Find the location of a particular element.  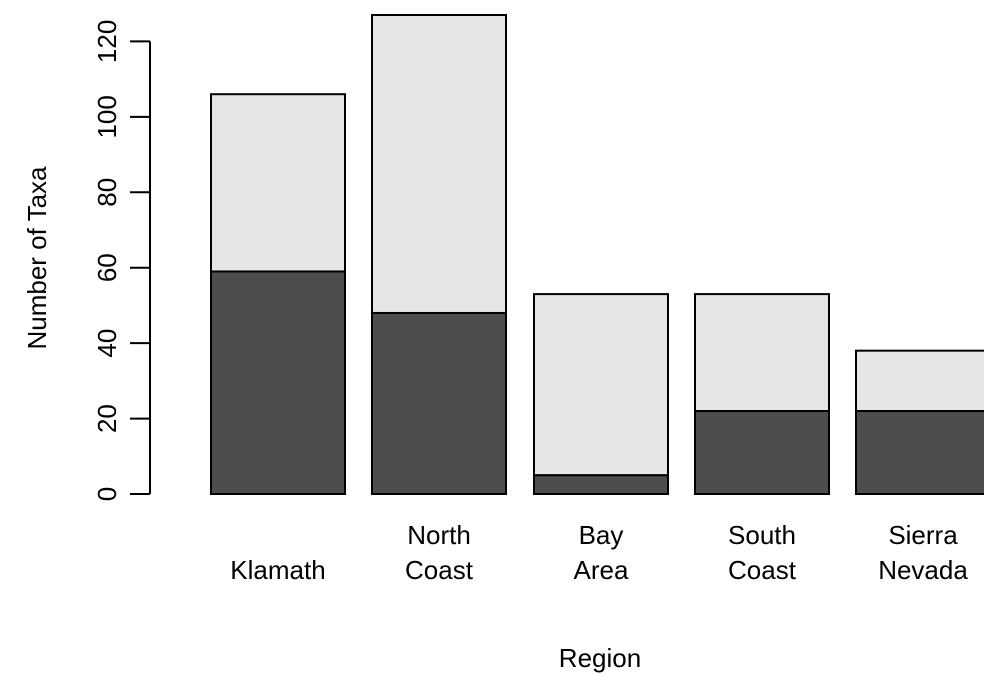

y-tick-label: 60 is located at coordinates (107, 267).